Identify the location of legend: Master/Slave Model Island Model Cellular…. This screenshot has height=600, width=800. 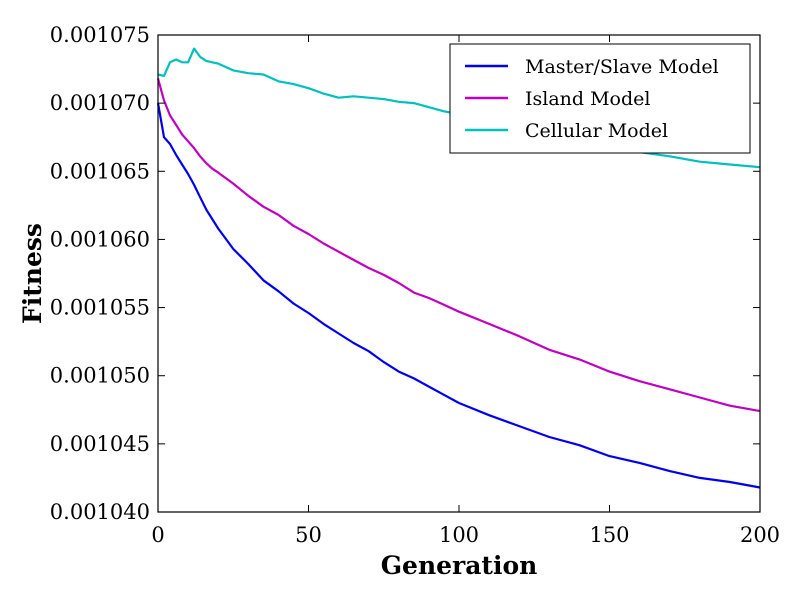
(600, 98).